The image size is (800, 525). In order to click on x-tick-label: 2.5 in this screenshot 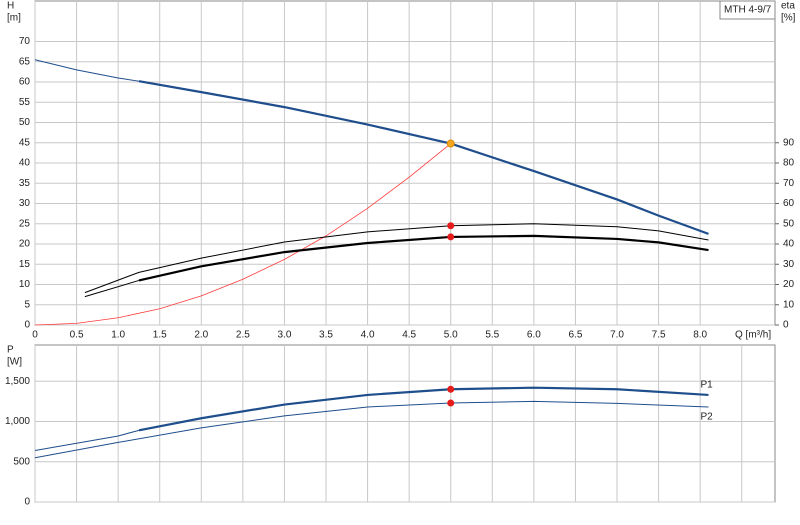, I will do `click(243, 335)`.